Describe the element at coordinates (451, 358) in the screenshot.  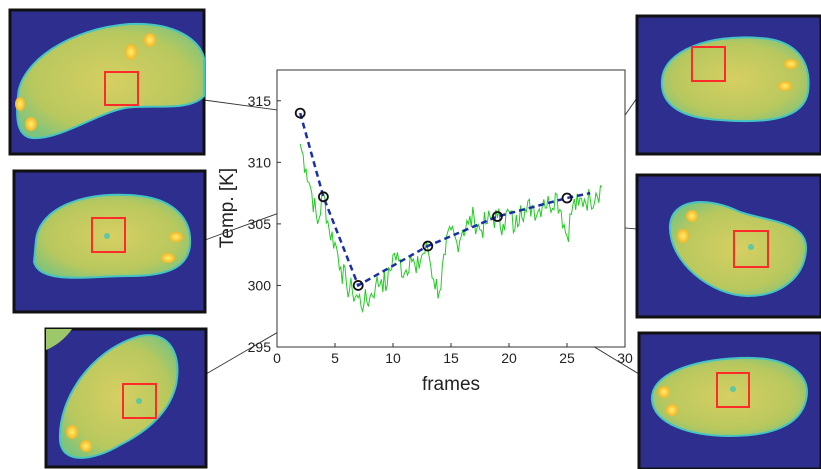
I see `x-tick-label: 15` at that location.